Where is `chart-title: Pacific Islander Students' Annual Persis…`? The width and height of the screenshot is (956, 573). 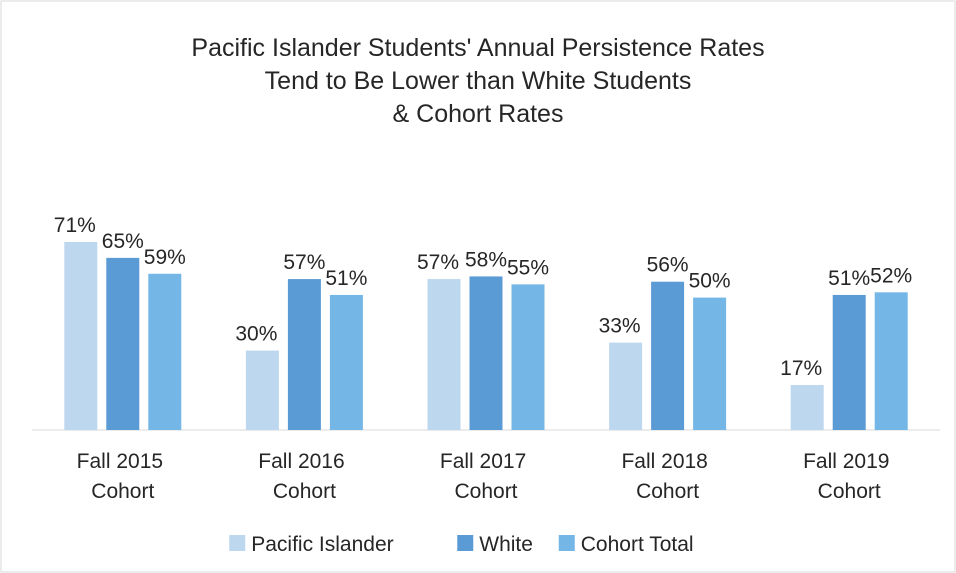
chart-title: Pacific Islander Students' Annual Persis… is located at coordinates (477, 48).